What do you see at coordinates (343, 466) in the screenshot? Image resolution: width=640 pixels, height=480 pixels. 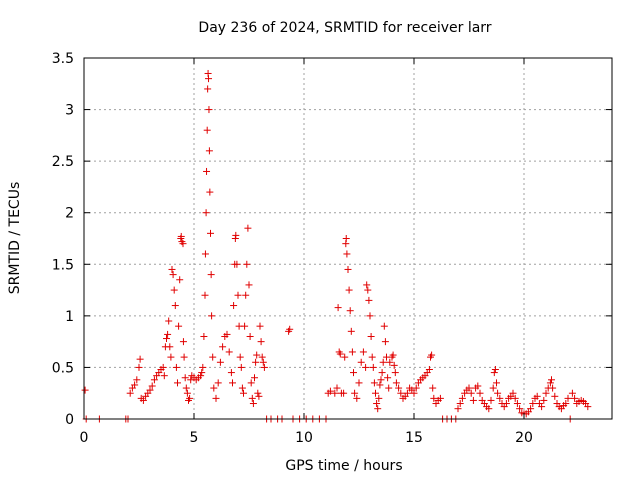 I see `x-axis-label: GPS time / hours` at bounding box center [343, 466].